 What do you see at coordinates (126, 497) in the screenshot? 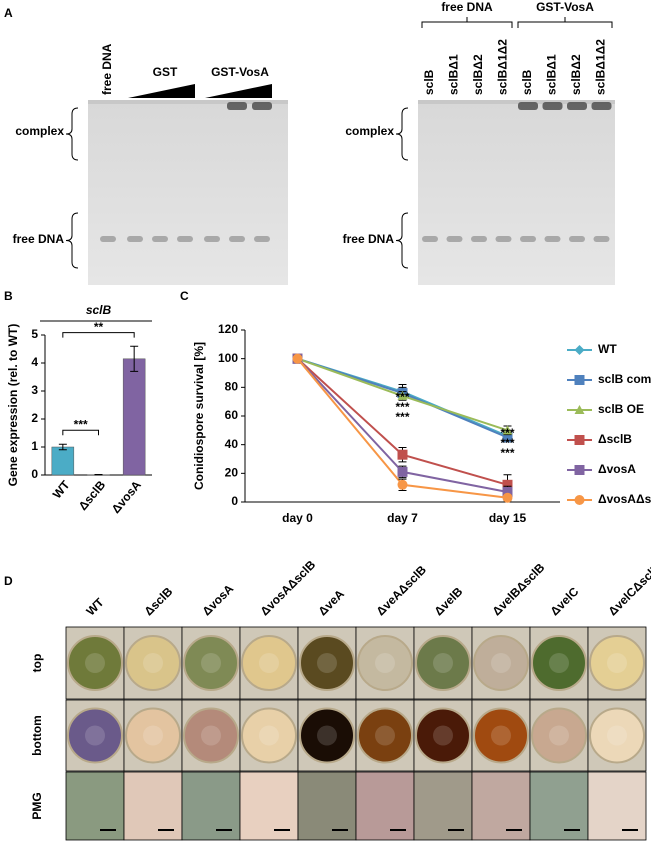
I see `x-tick-label: ΔvosA` at bounding box center [126, 497].